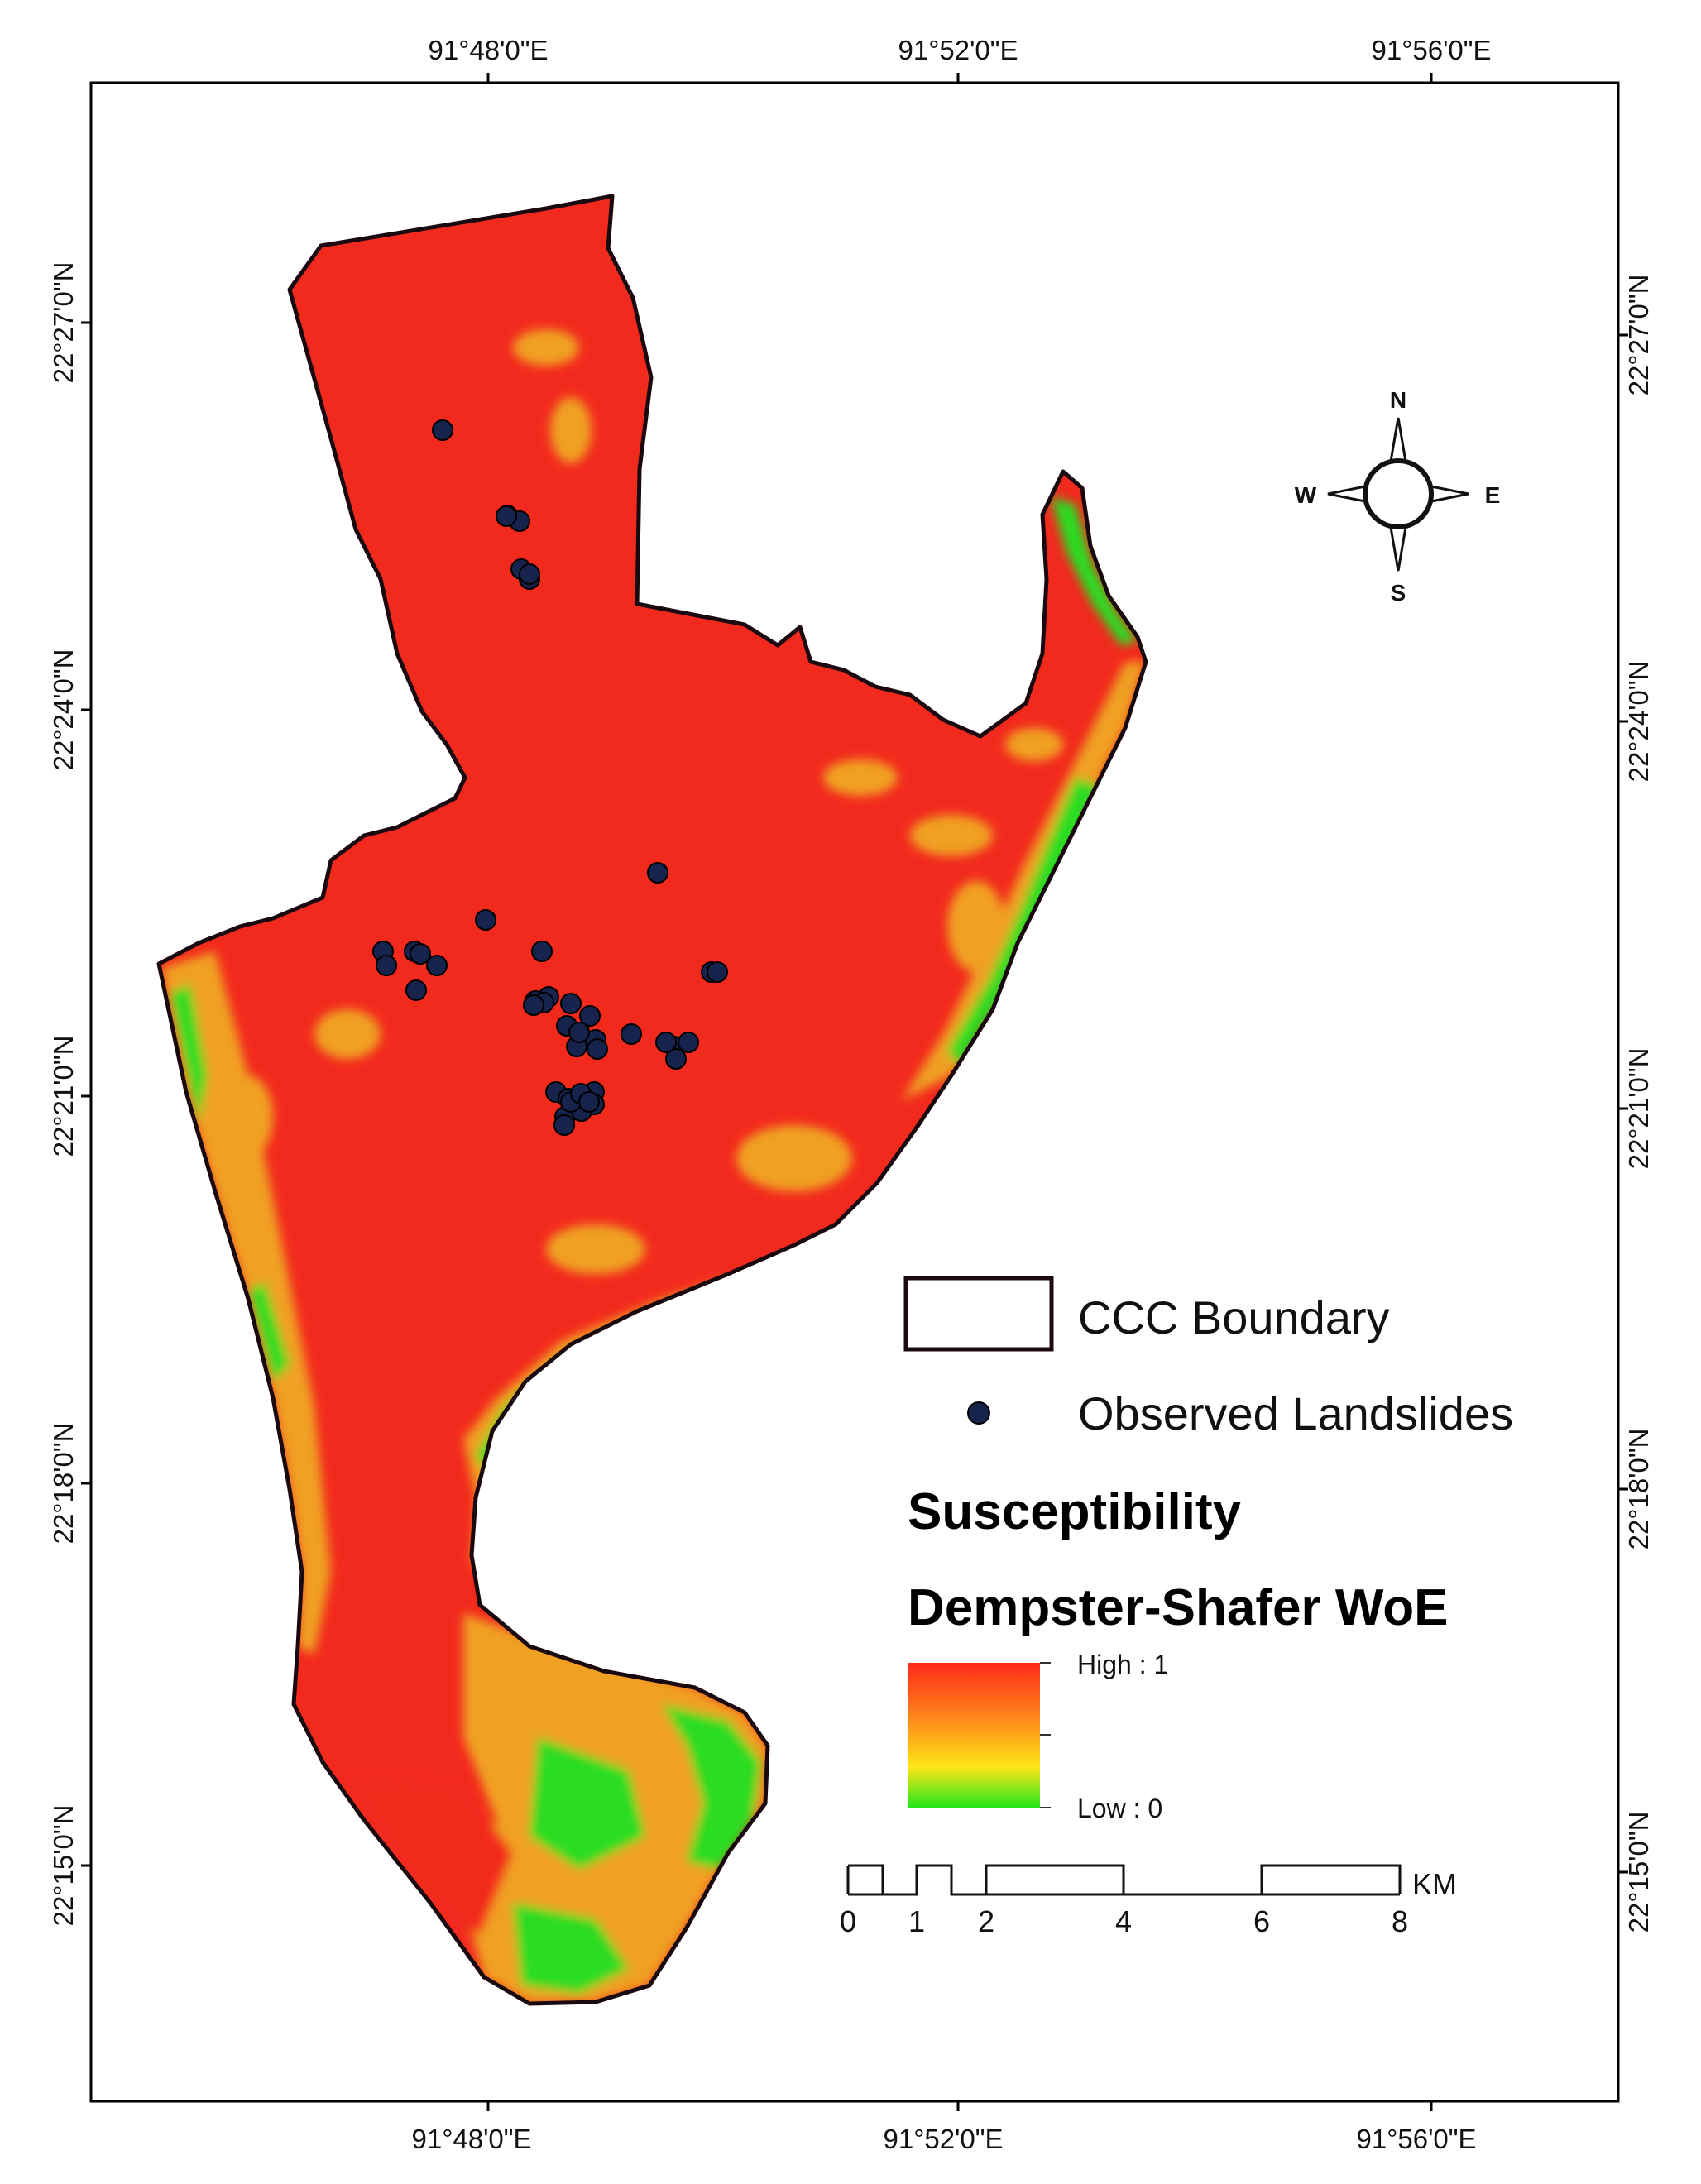 The height and width of the screenshot is (2184, 1701). Describe the element at coordinates (1306, 495) in the screenshot. I see `compass-w: W` at that location.